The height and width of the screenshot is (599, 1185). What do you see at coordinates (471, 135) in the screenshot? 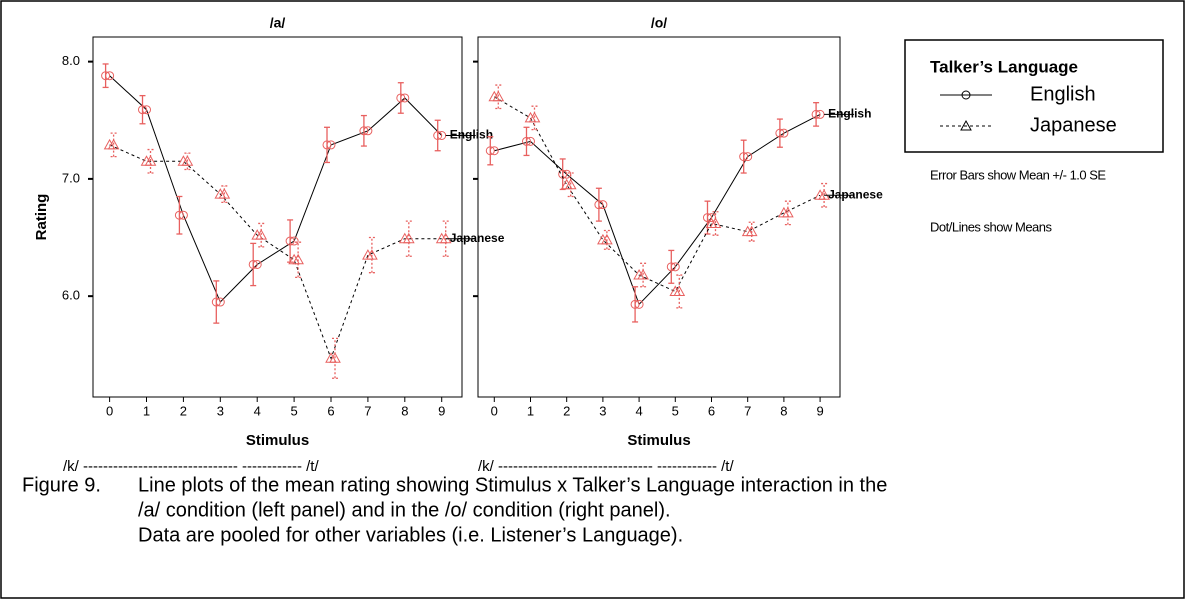
I see `series-end-label: English` at bounding box center [471, 135].